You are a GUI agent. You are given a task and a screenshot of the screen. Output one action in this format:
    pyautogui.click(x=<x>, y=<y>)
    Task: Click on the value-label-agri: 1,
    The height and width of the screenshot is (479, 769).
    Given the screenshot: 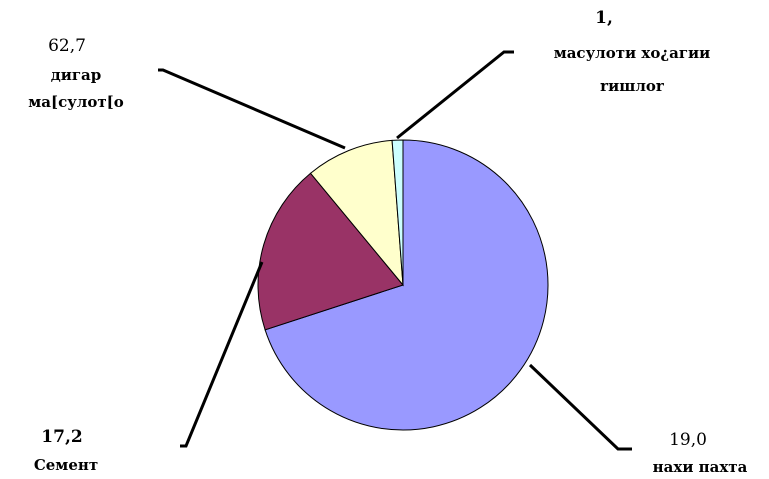 What is the action you would take?
    pyautogui.click(x=604, y=18)
    